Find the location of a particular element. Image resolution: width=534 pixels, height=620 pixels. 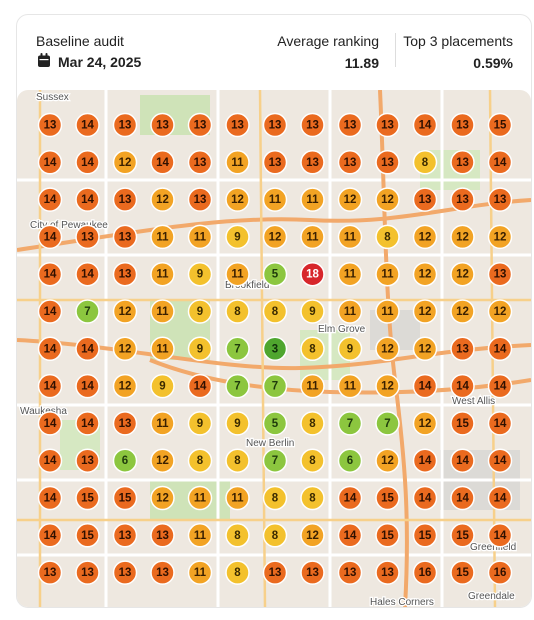

map-label: Sussex is located at coordinates (52, 97).